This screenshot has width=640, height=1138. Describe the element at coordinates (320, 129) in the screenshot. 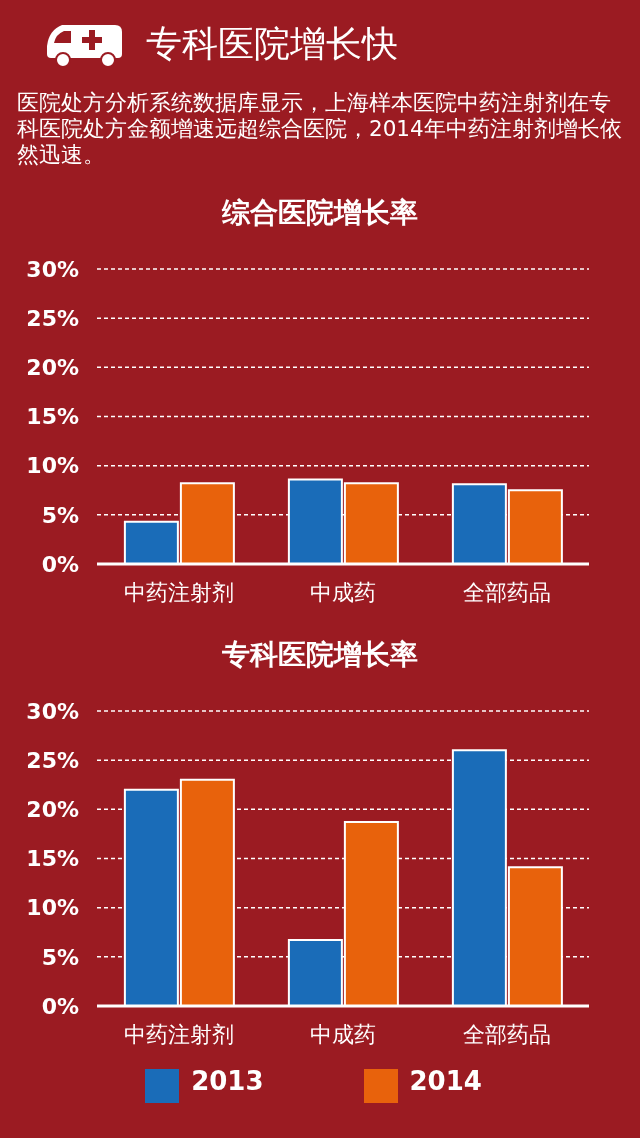

I see `text: 医院处方分析系统数据库显示，上海样本医院中药注射剂在专科医院处方金额增速远超综合医院，2014年中药注射剂增长依然迅速。` at that location.